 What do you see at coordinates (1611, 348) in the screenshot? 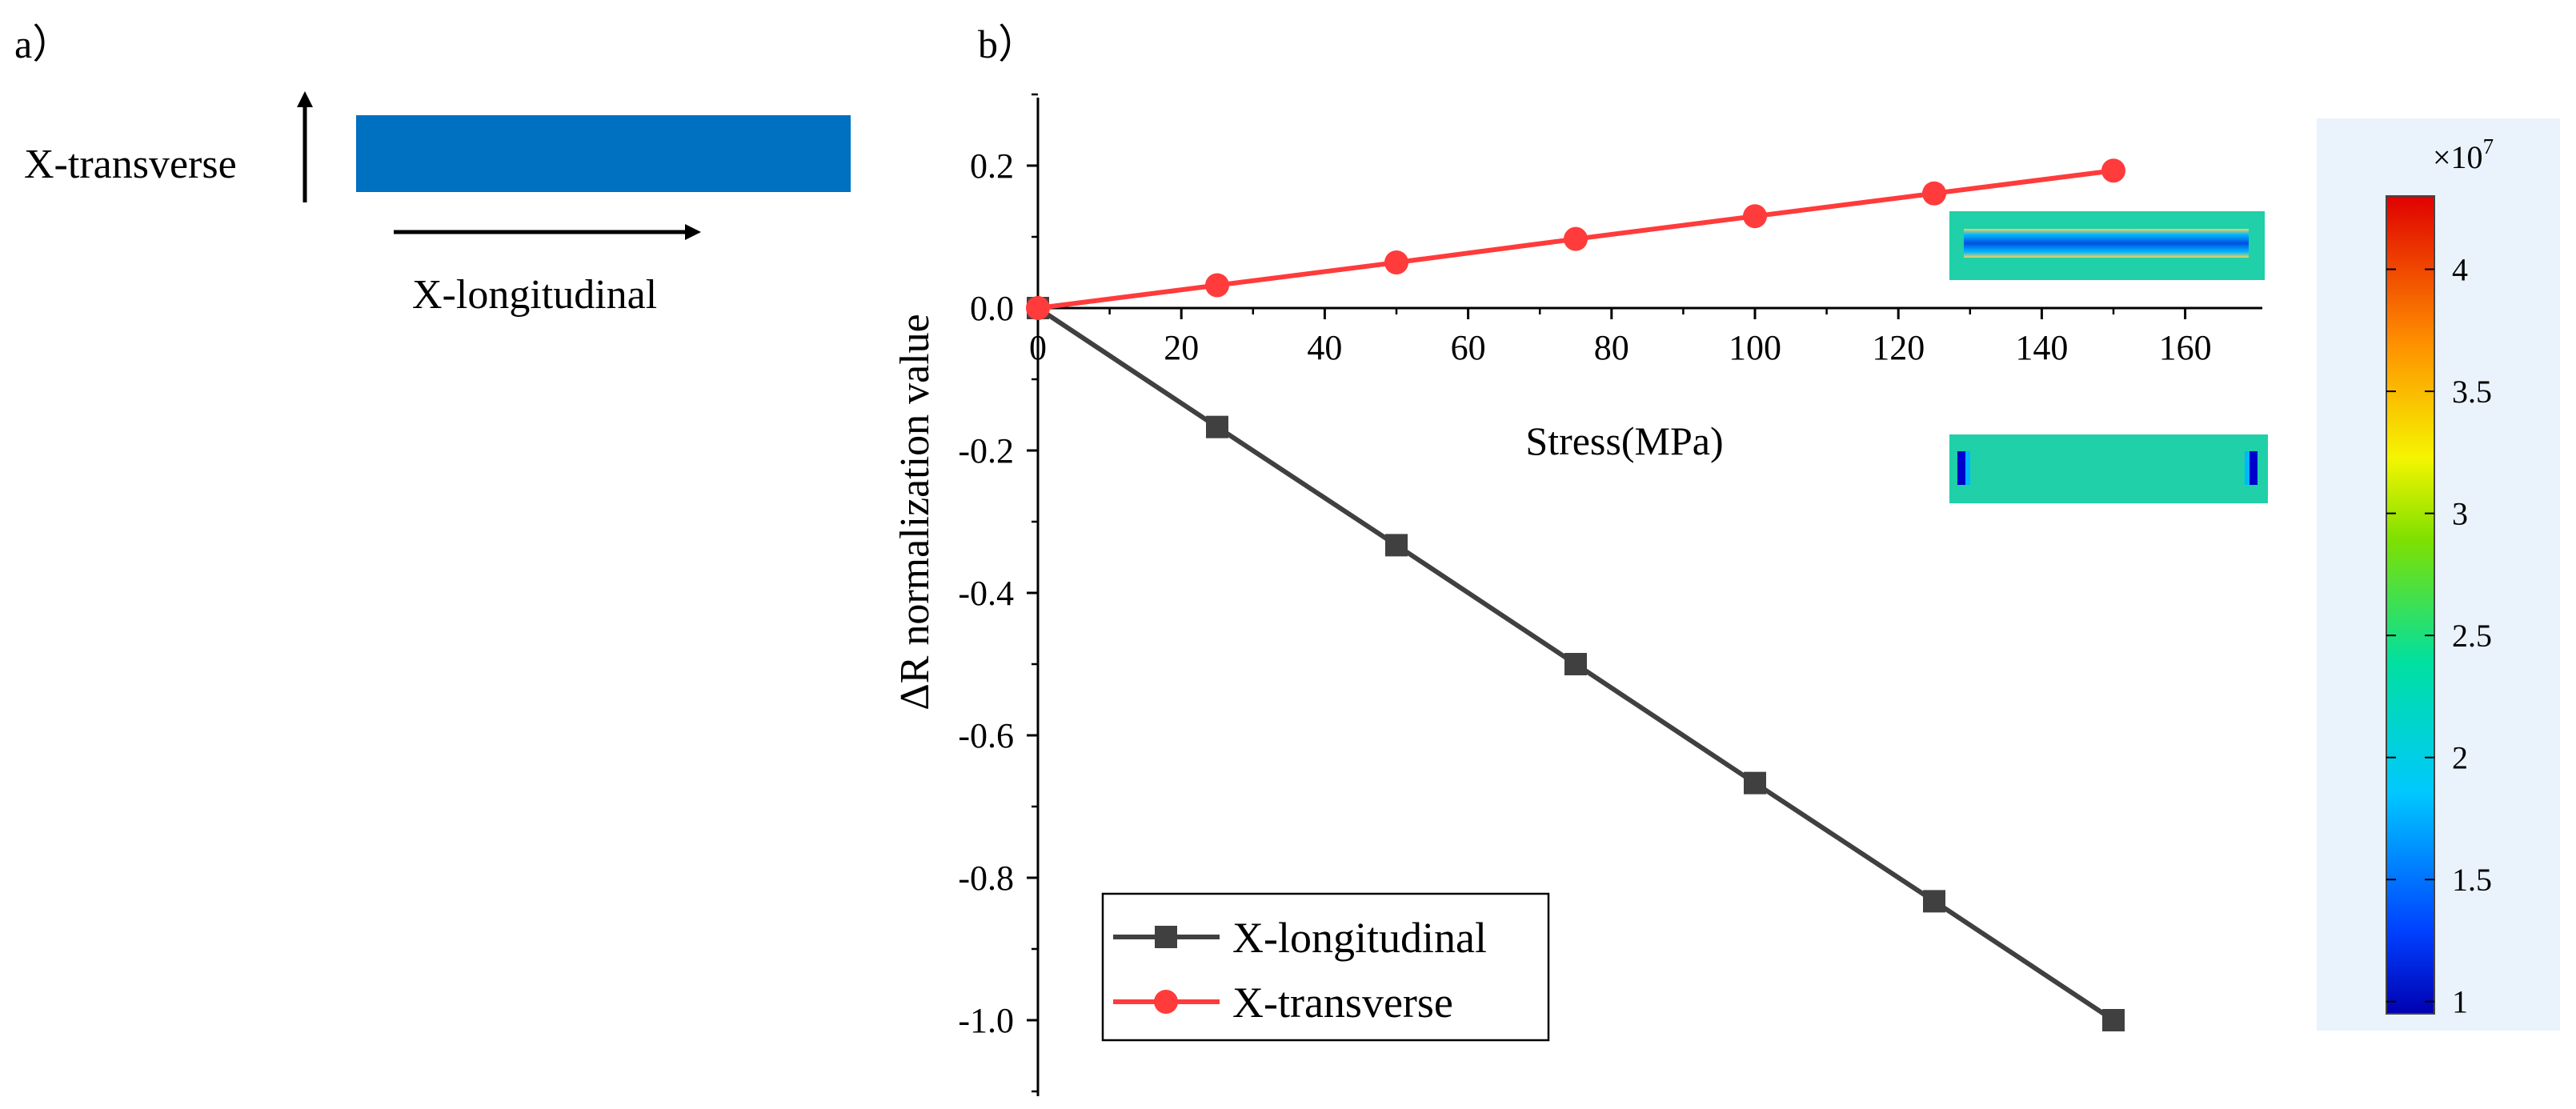
I see `x-tick-label: 80` at bounding box center [1611, 348].